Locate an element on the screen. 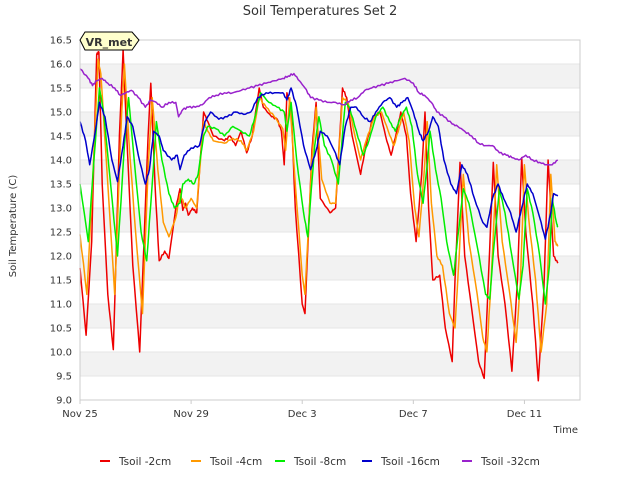 Image resolution: width=640 pixels, height=480 pixels. legend-label: Tsoil -32cm is located at coordinates (510, 462).